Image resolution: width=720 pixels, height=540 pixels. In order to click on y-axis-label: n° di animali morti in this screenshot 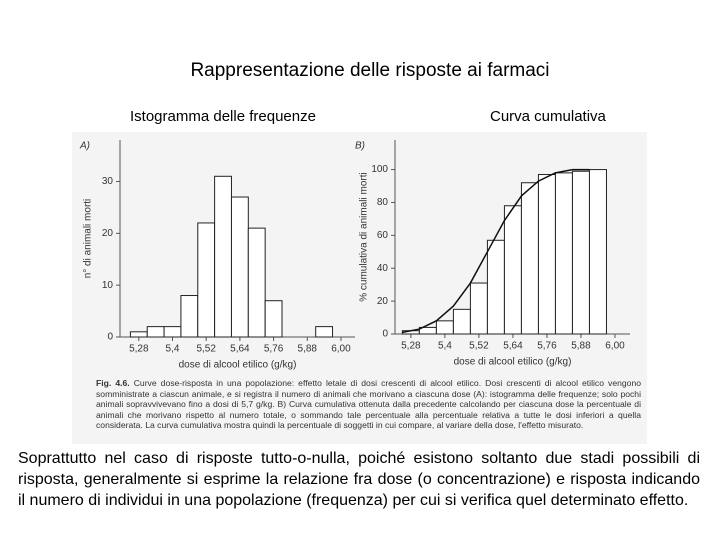, I will do `click(88, 239)`.